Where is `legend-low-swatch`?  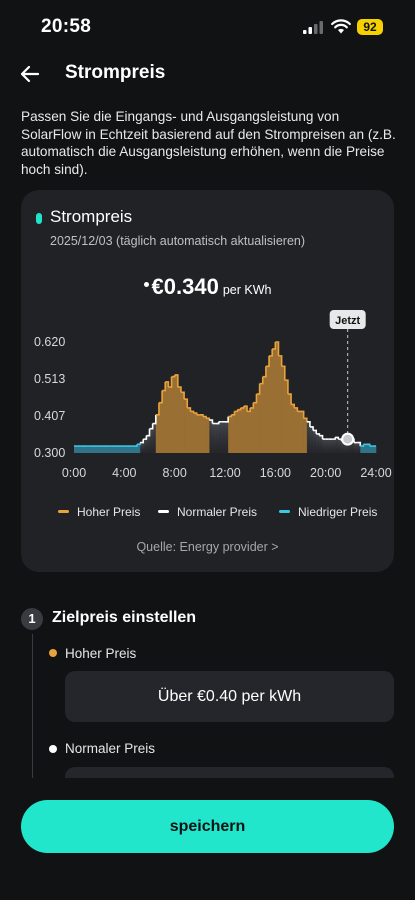
legend-low-swatch is located at coordinates (284, 512).